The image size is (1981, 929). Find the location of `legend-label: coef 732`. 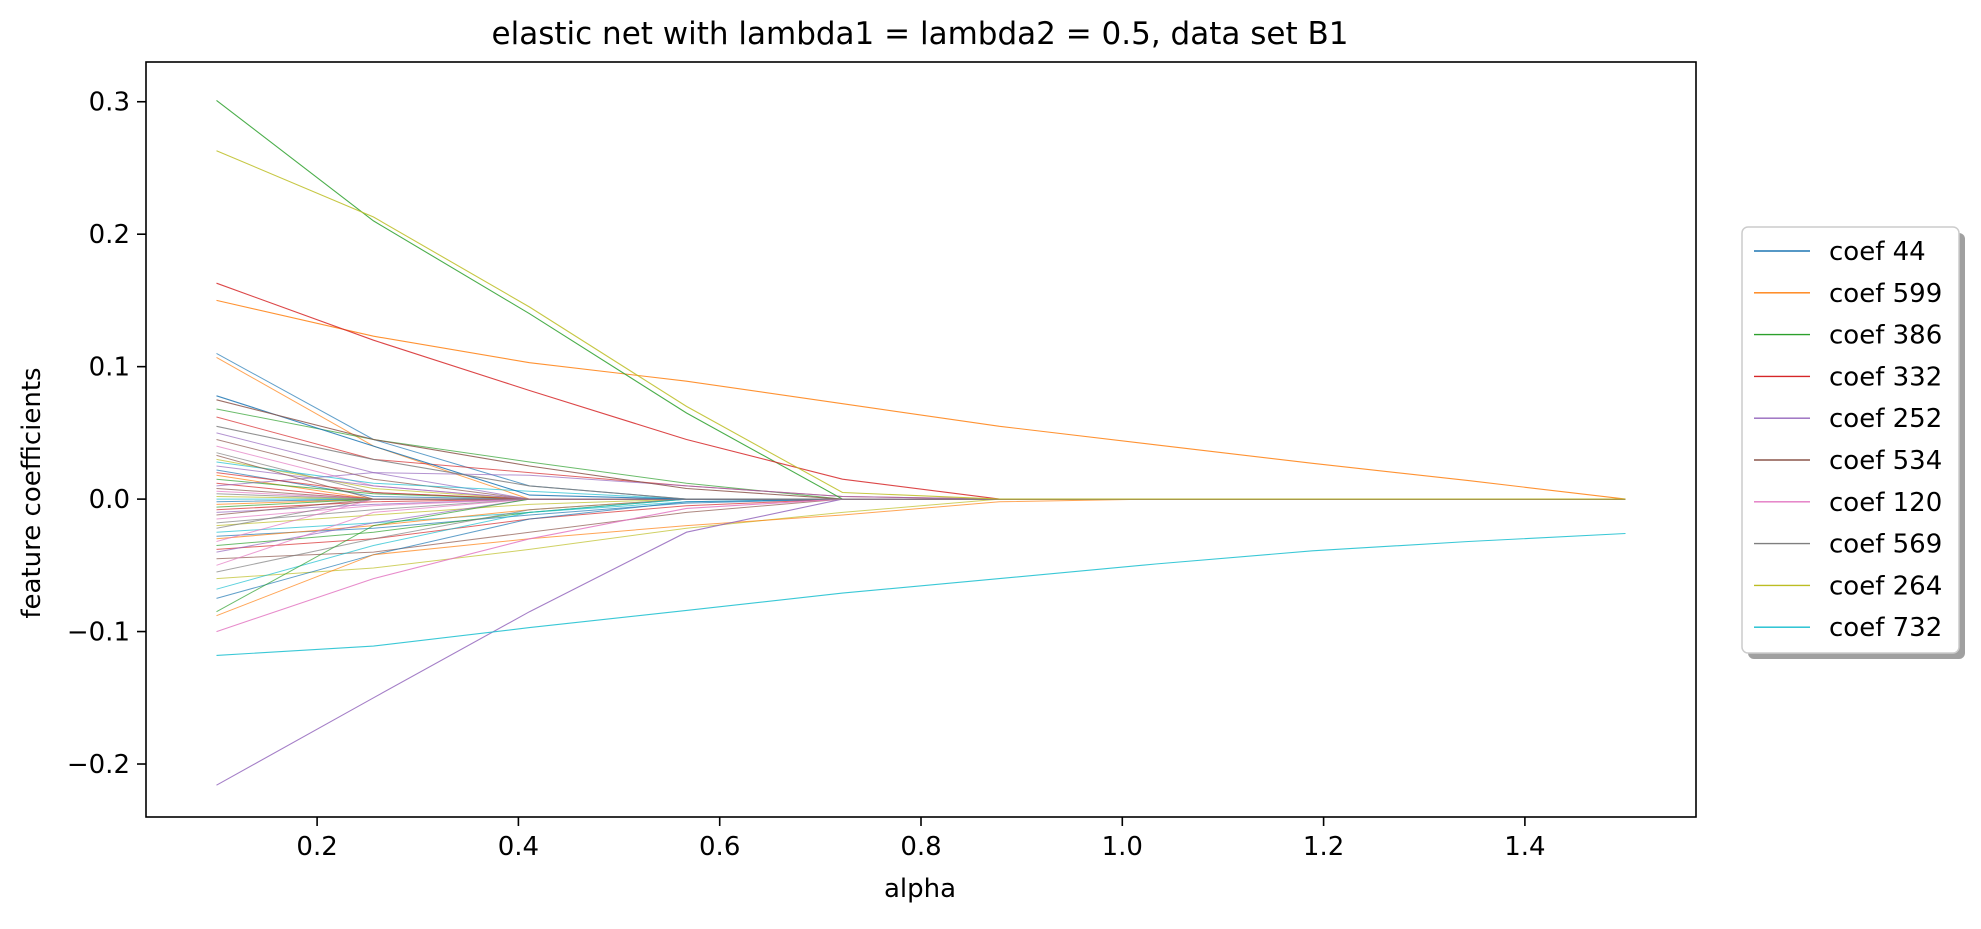

legend-label: coef 732 is located at coordinates (1885, 628).